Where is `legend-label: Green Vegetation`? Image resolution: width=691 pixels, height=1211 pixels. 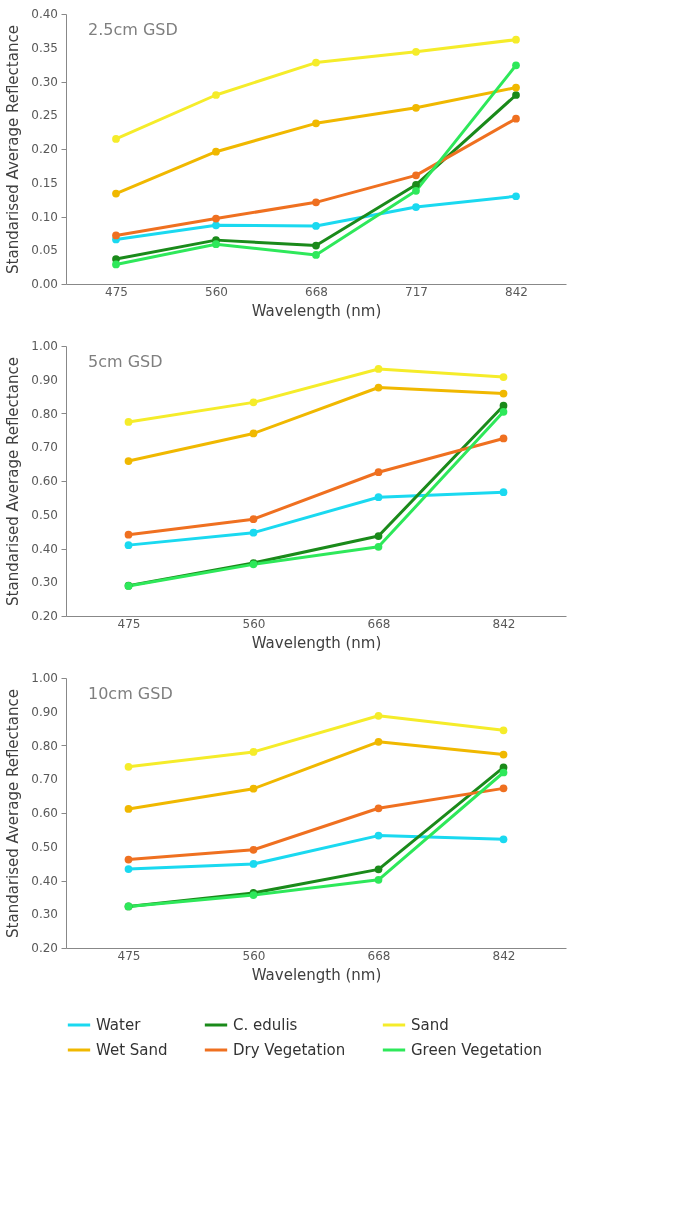 legend-label: Green Vegetation is located at coordinates (477, 1050).